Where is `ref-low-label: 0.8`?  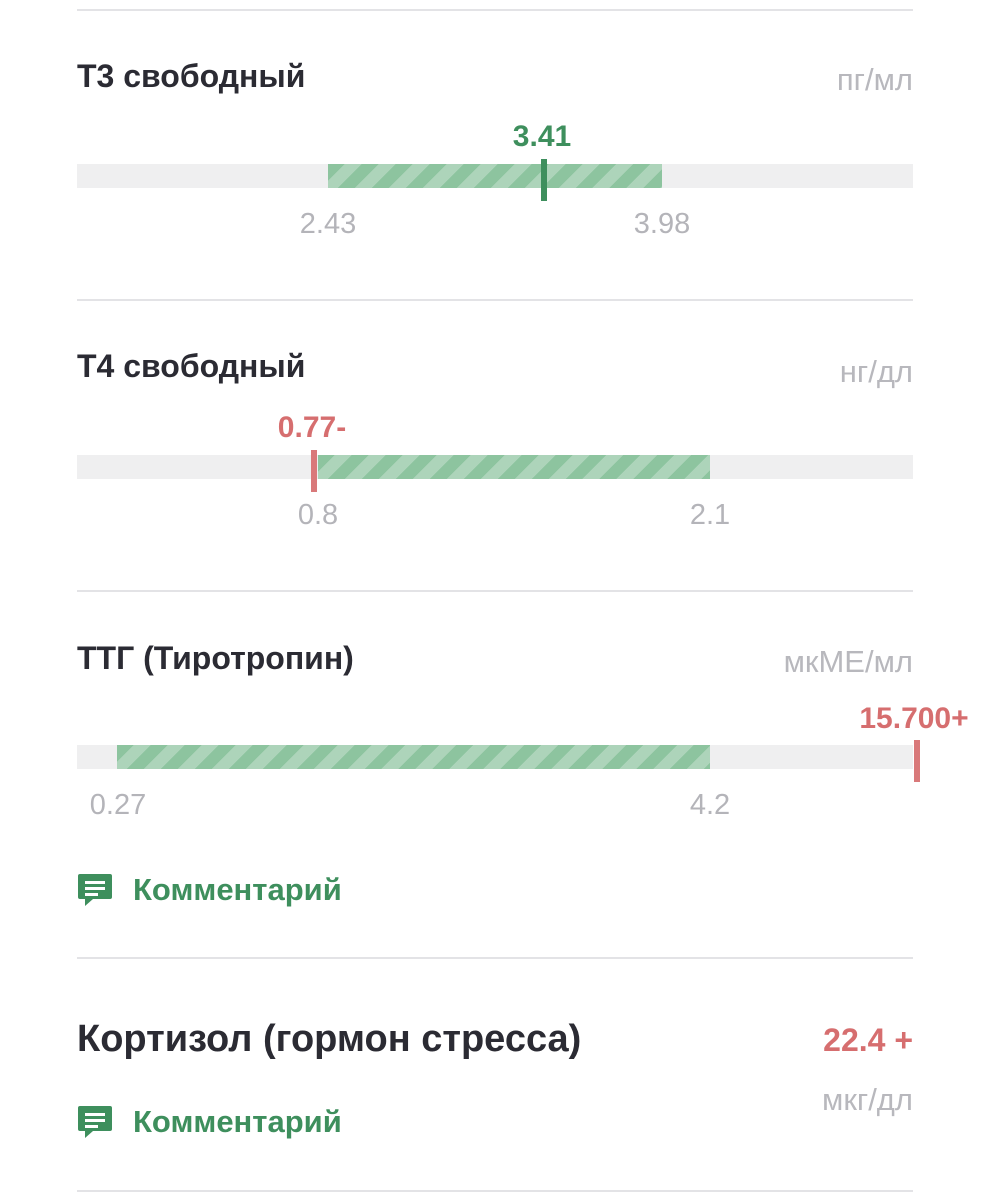
ref-low-label: 0.8 is located at coordinates (318, 515).